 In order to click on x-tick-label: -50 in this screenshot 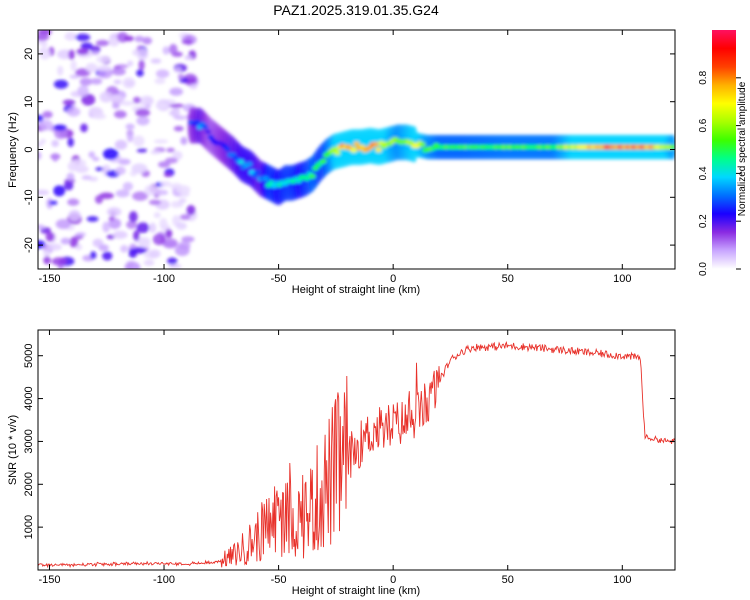, I will do `click(279, 580)`.